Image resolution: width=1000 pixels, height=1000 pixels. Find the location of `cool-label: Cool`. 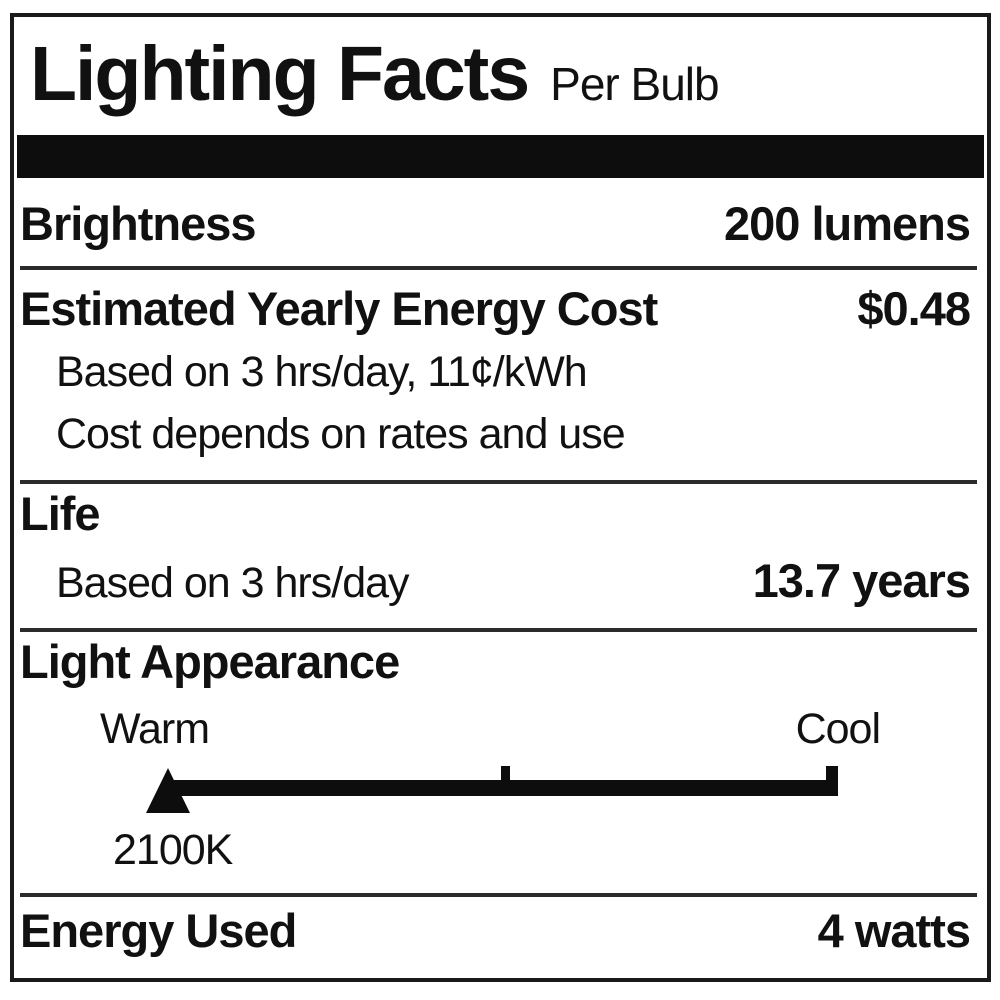

cool-label: Cool is located at coordinates (838, 729).